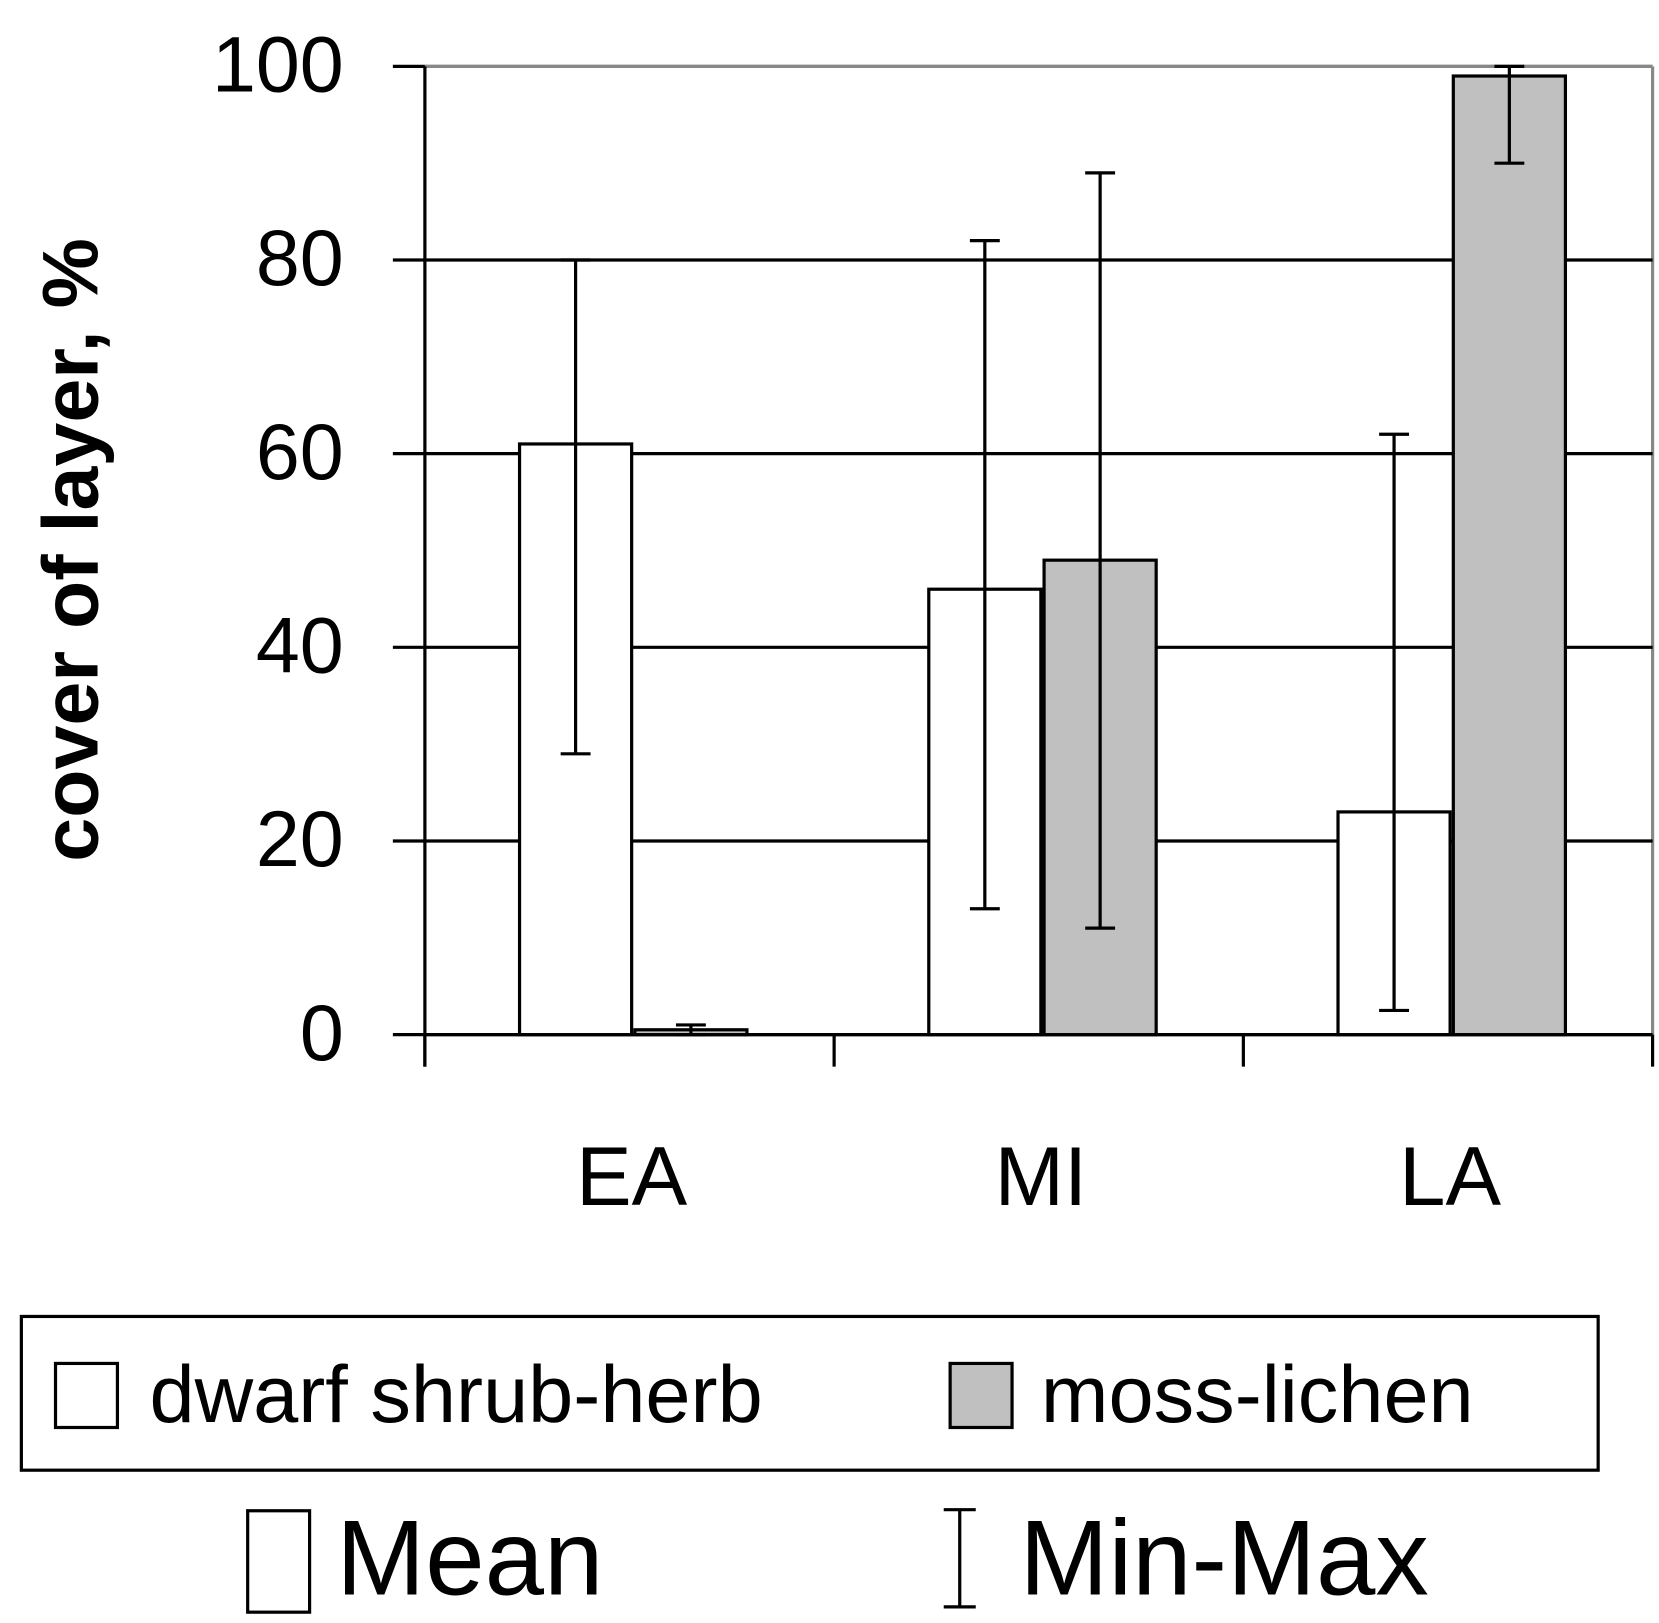 This screenshot has width=1659, height=1623. Describe the element at coordinates (469, 1557) in the screenshot. I see `legend-mean-label: Mean` at that location.